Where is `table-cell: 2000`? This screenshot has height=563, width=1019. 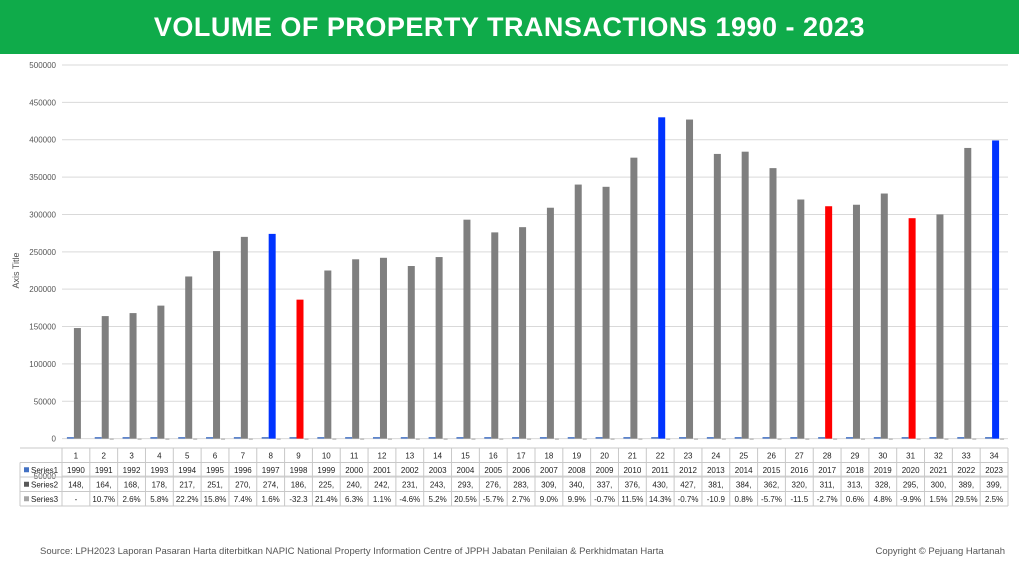 table-cell: 2000 is located at coordinates (354, 470).